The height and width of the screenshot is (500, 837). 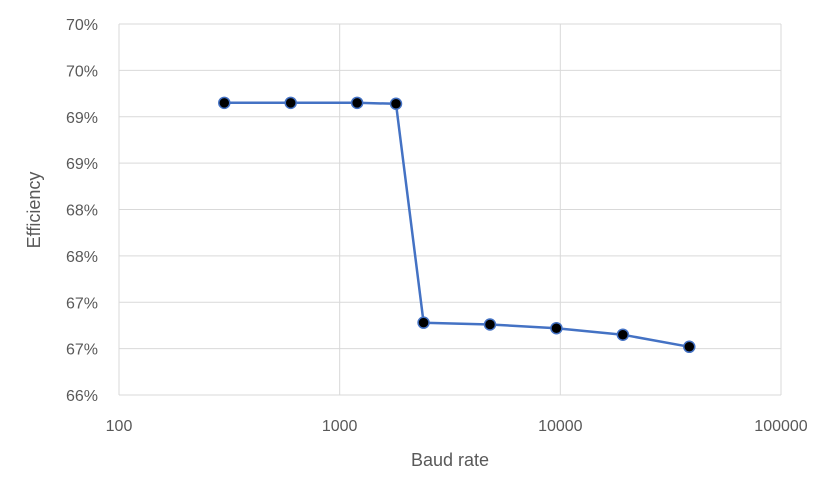 I want to click on x-tick-label: 100000, so click(x=780, y=426).